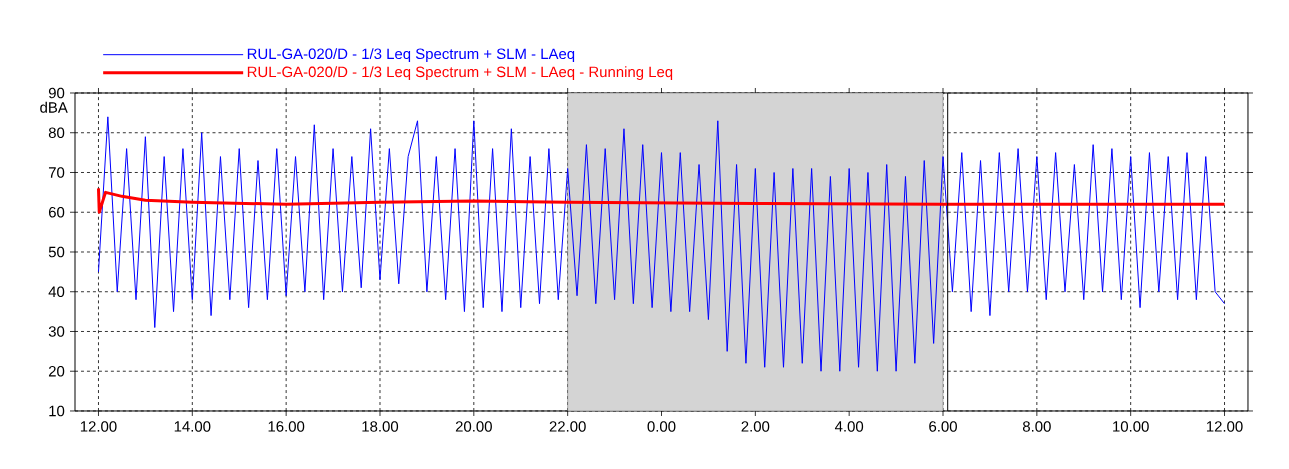 The width and height of the screenshot is (1289, 469). I want to click on x-tick-label: 0.00, so click(661, 426).